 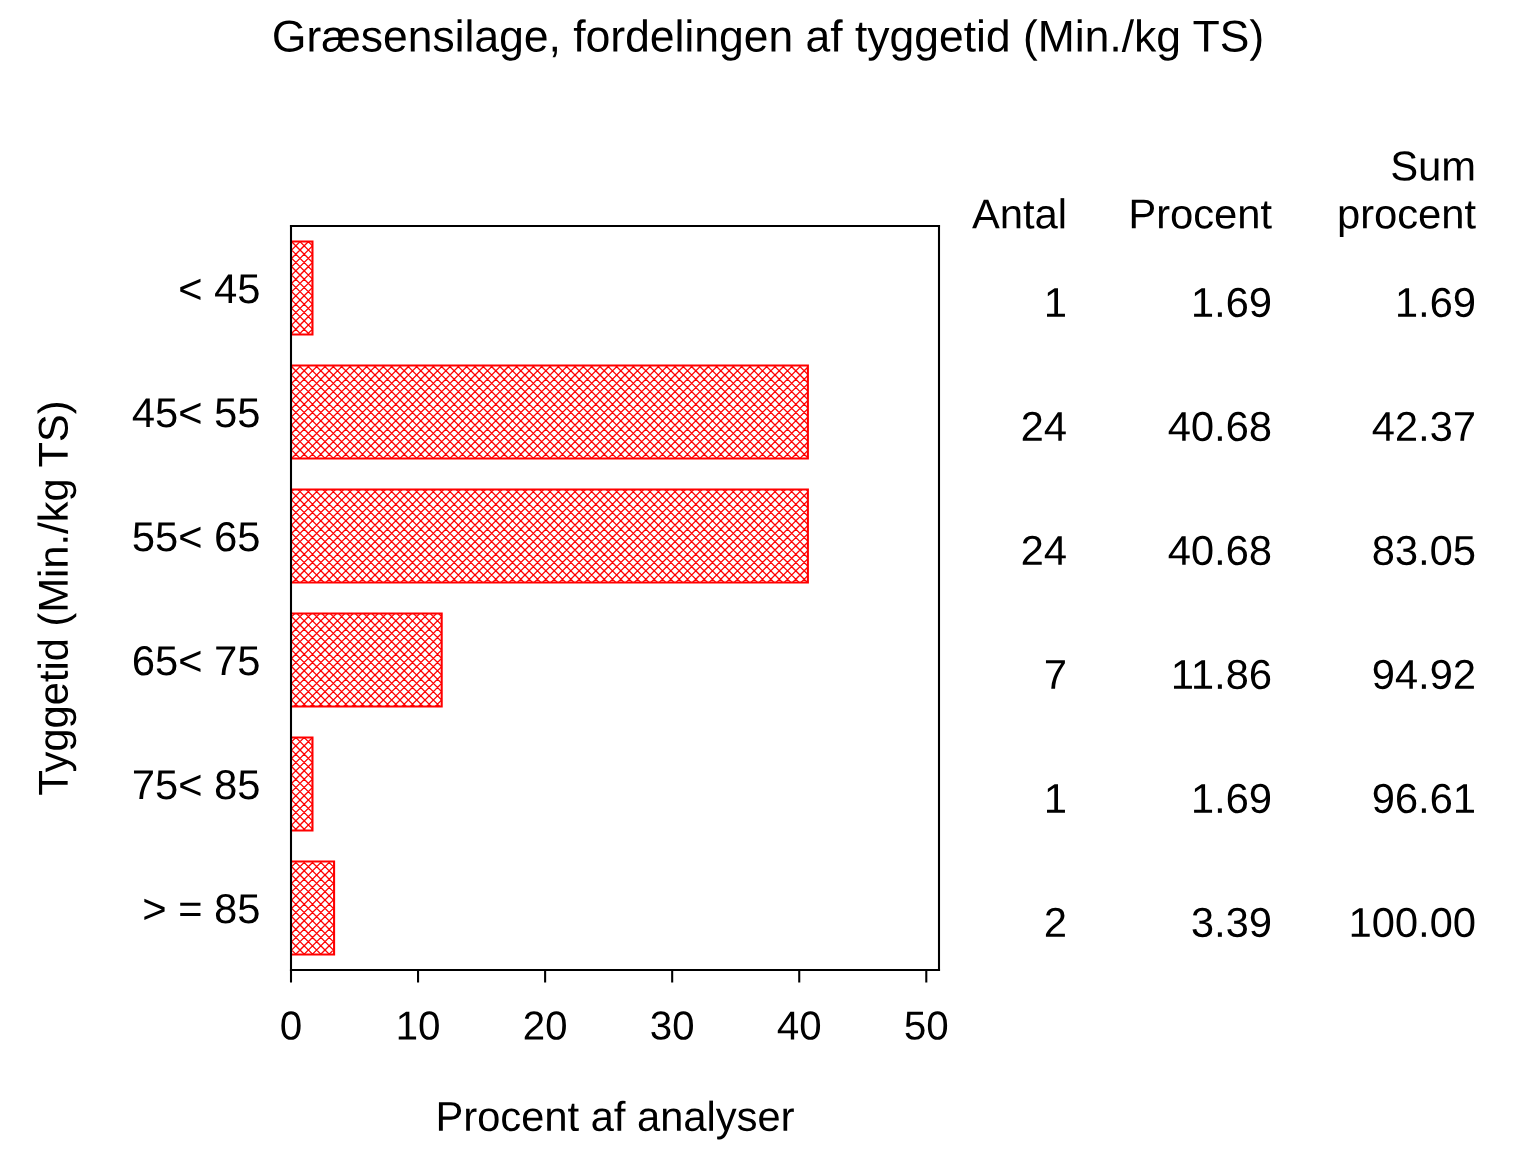 I want to click on text: 1.69, so click(x=1436, y=302).